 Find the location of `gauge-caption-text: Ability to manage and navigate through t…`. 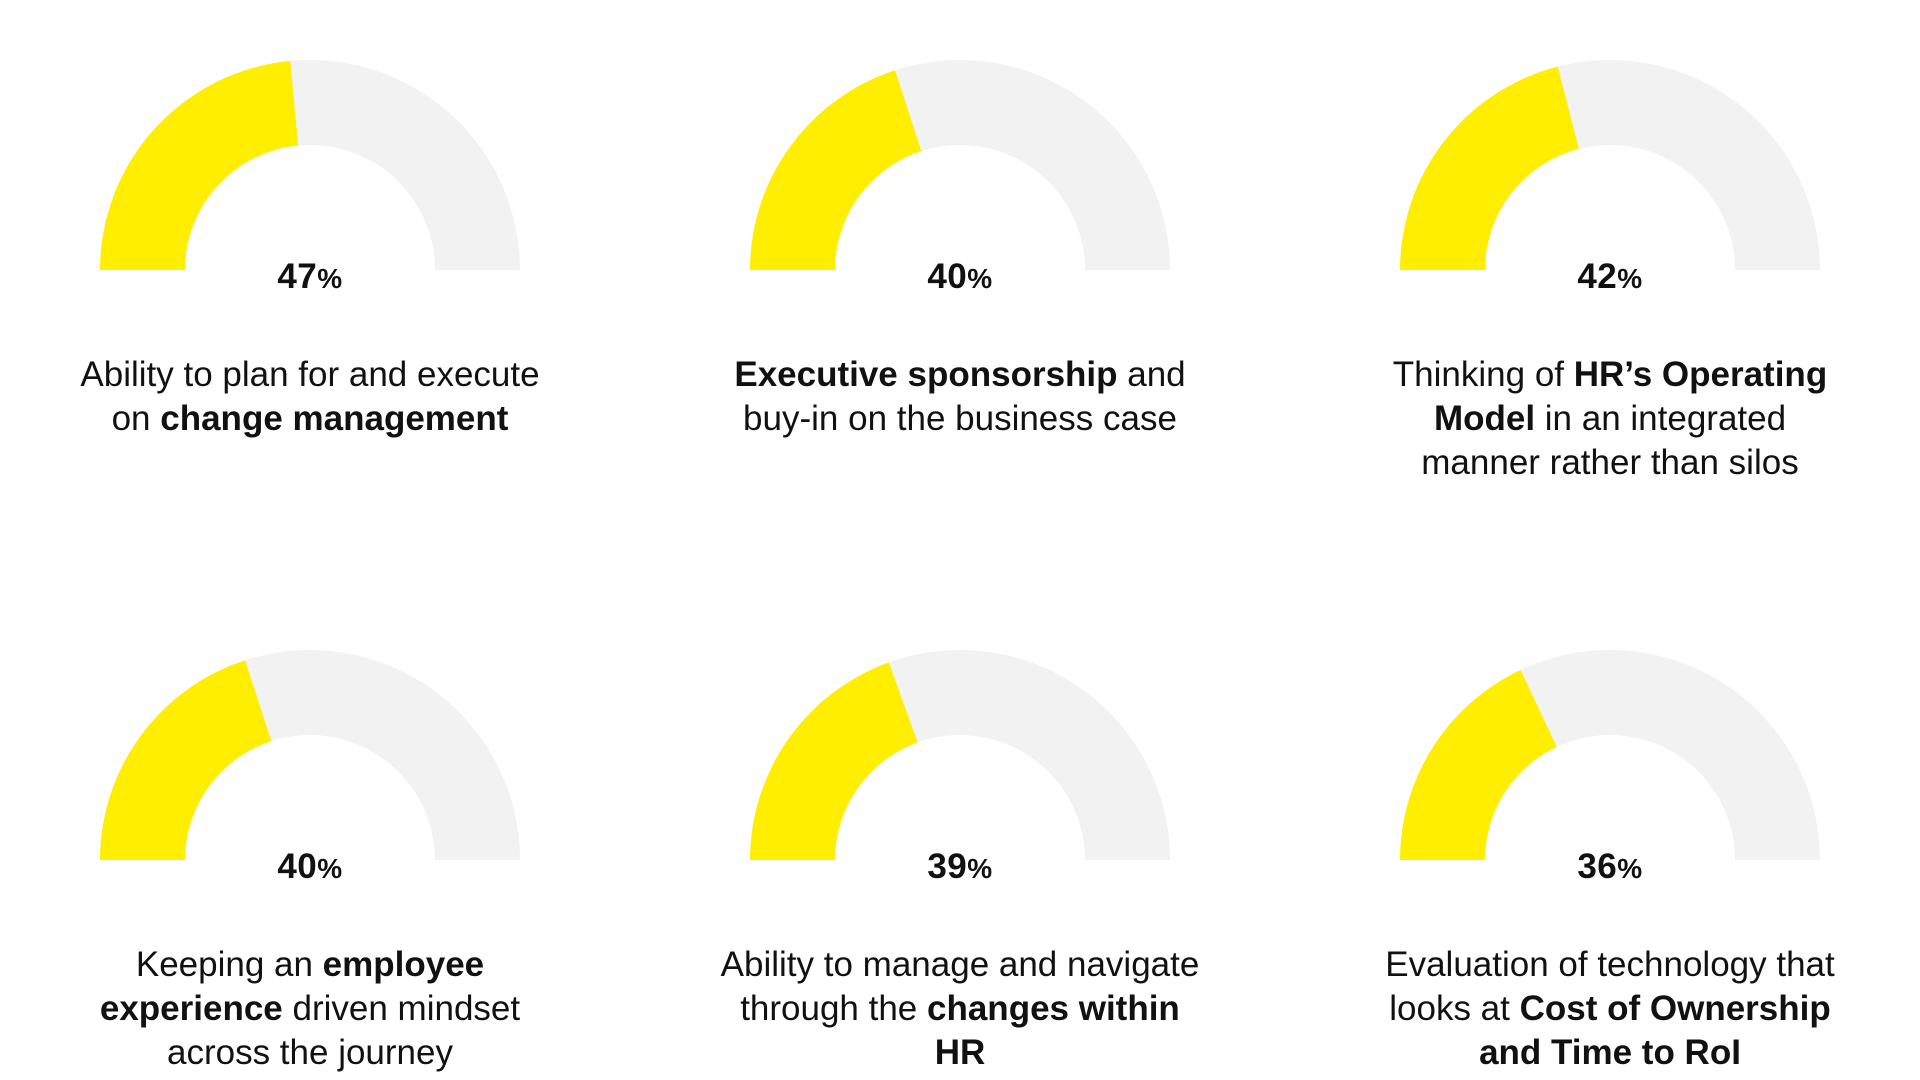

gauge-caption-text: Ability to manage and navigate through t… is located at coordinates (960, 986).